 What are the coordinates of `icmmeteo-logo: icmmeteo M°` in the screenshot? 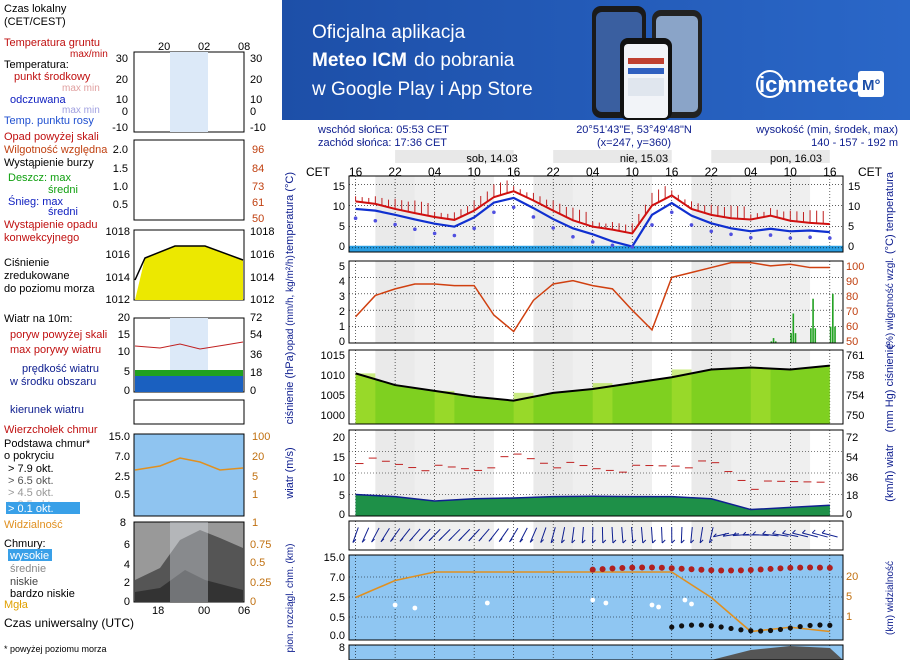 It's located at (820, 84).